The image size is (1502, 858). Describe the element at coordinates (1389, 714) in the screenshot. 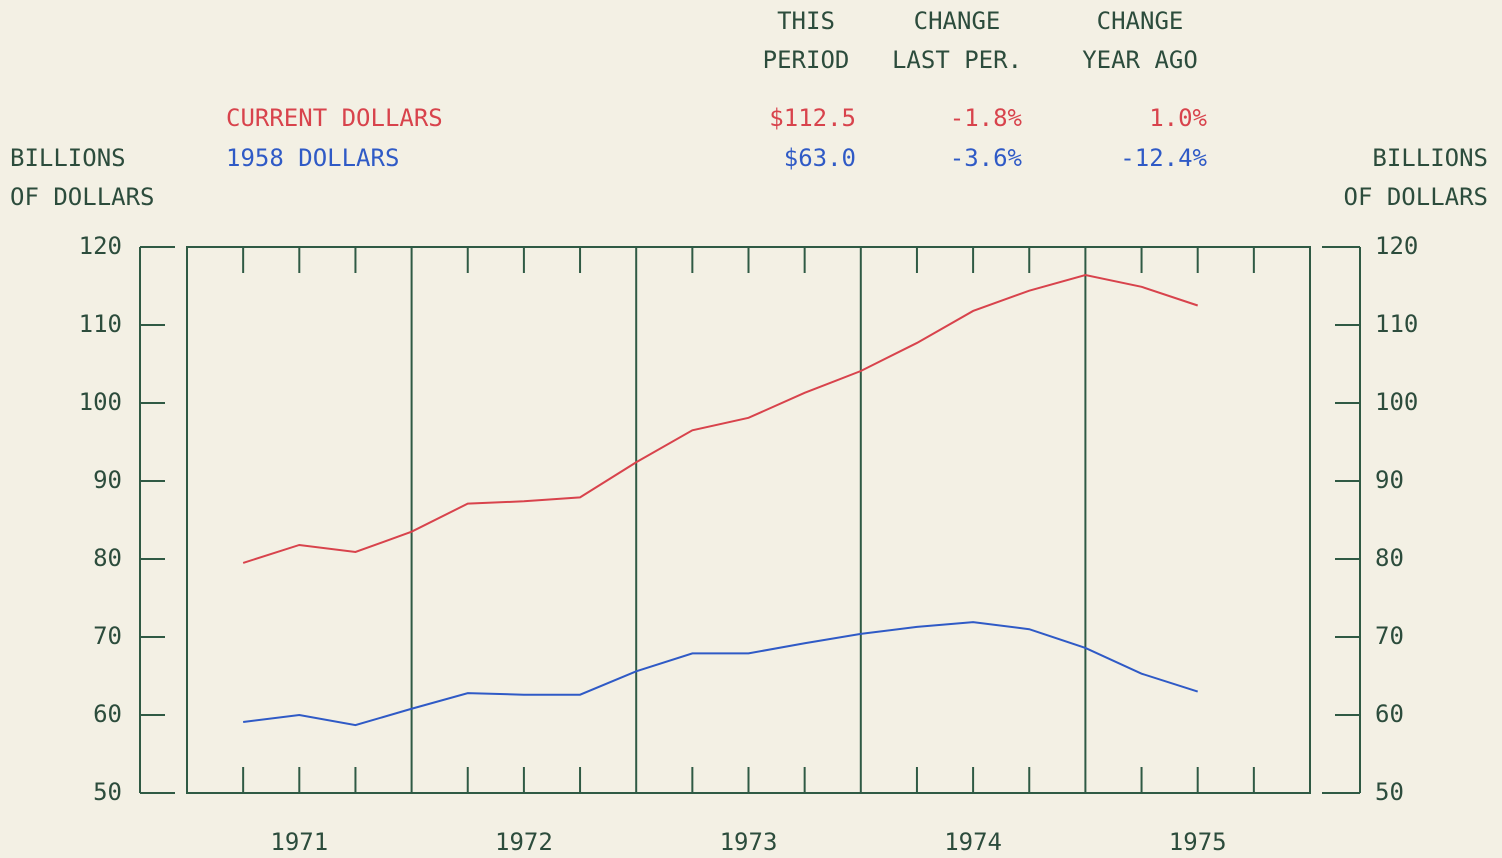

I see `y2-tick-label: 60` at that location.